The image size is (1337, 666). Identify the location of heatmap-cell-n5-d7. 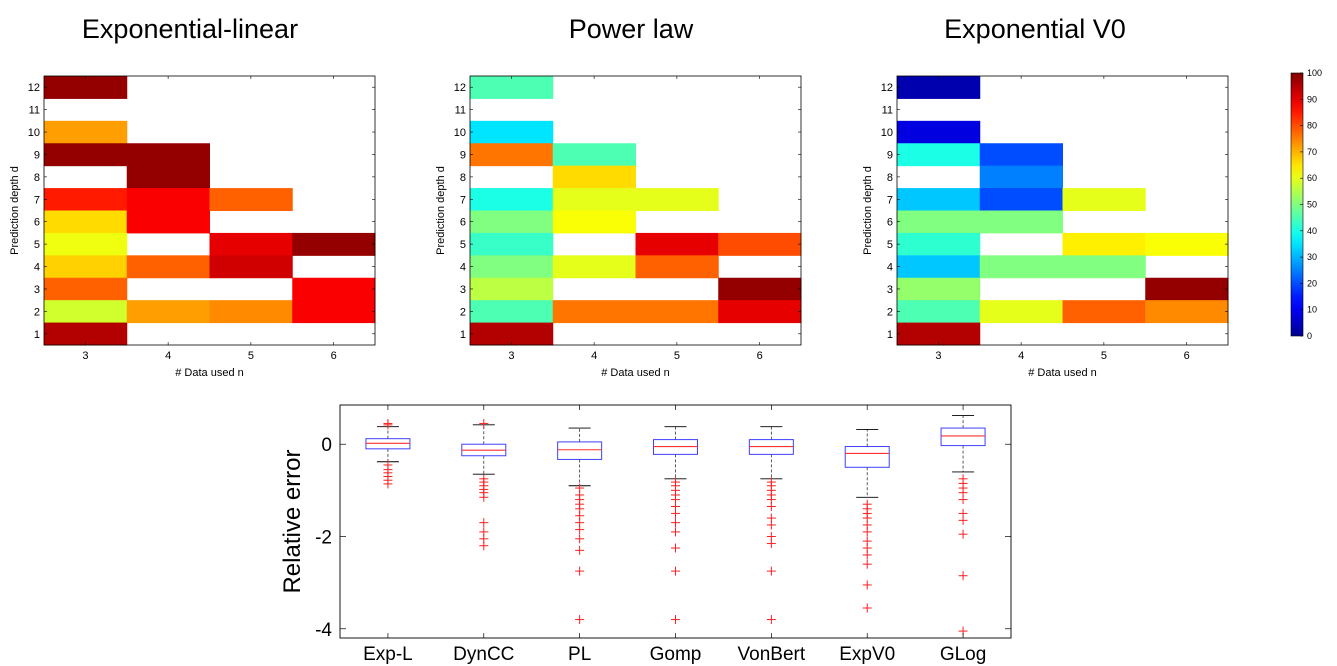
(251, 199).